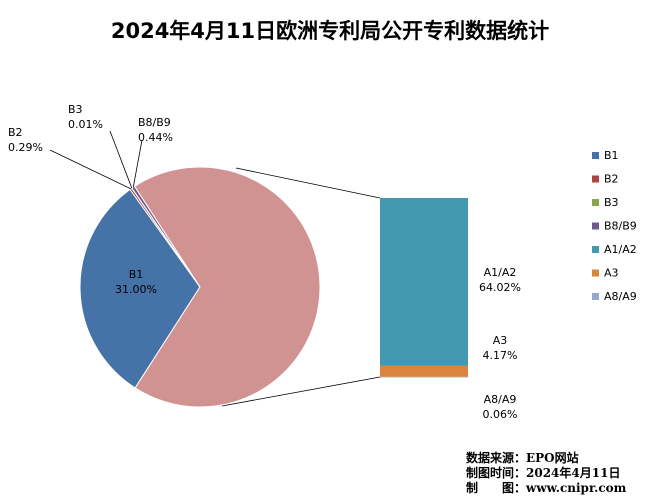  What do you see at coordinates (611, 155) in the screenshot?
I see `legend-label-b1: B1` at bounding box center [611, 155].